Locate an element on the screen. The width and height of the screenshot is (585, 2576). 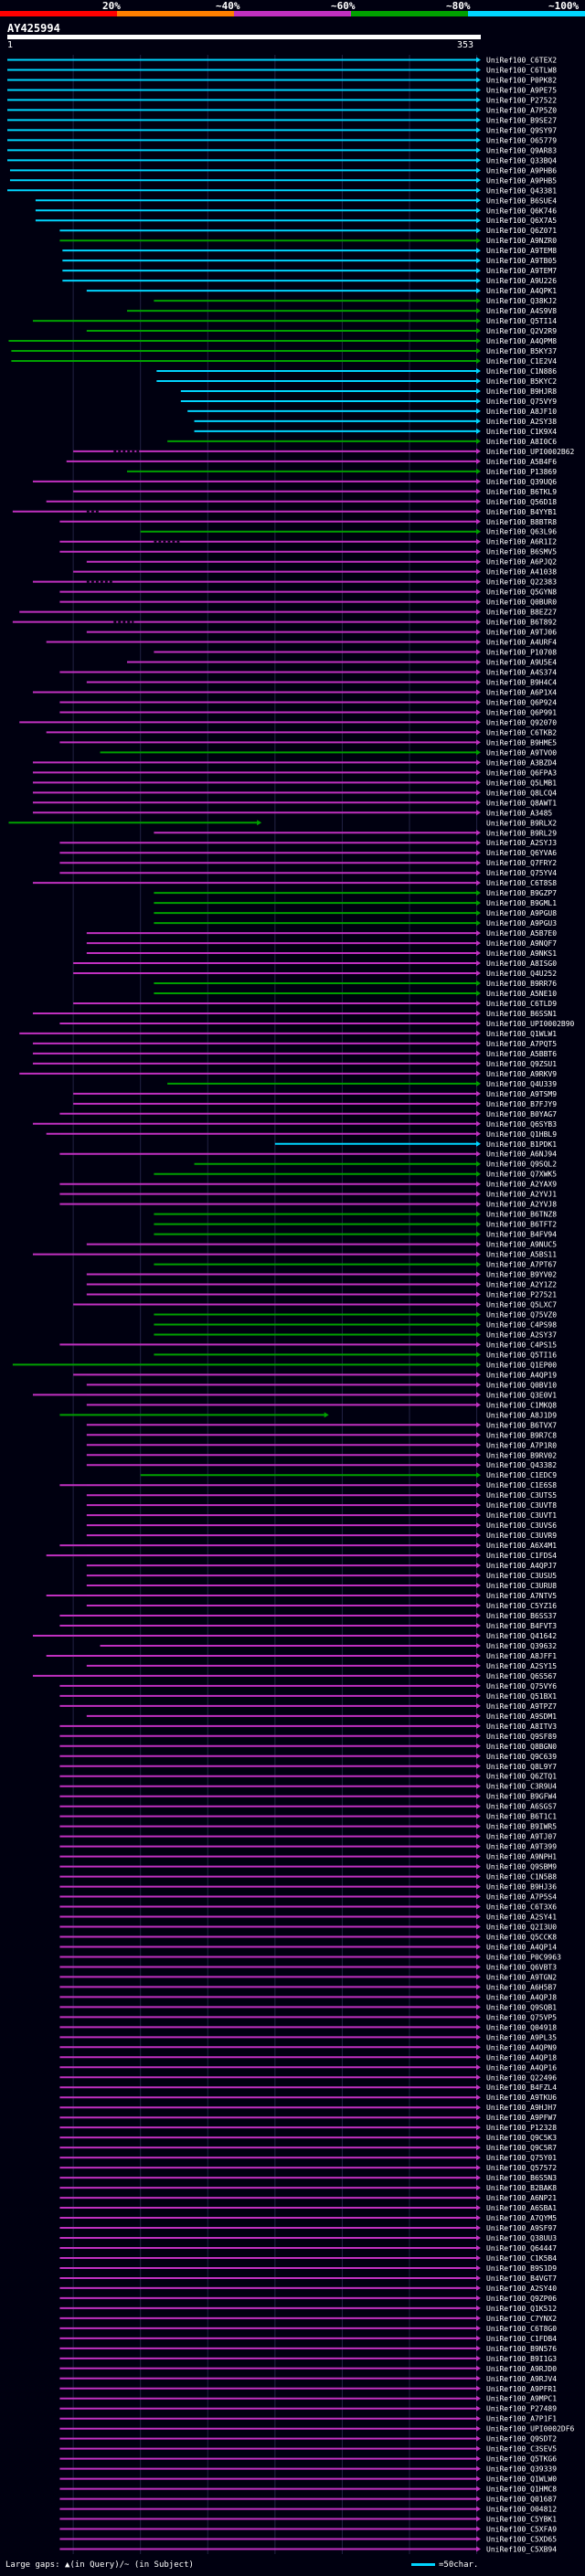
hit-label: UniRef100_A9SF97 is located at coordinates (521, 2228).